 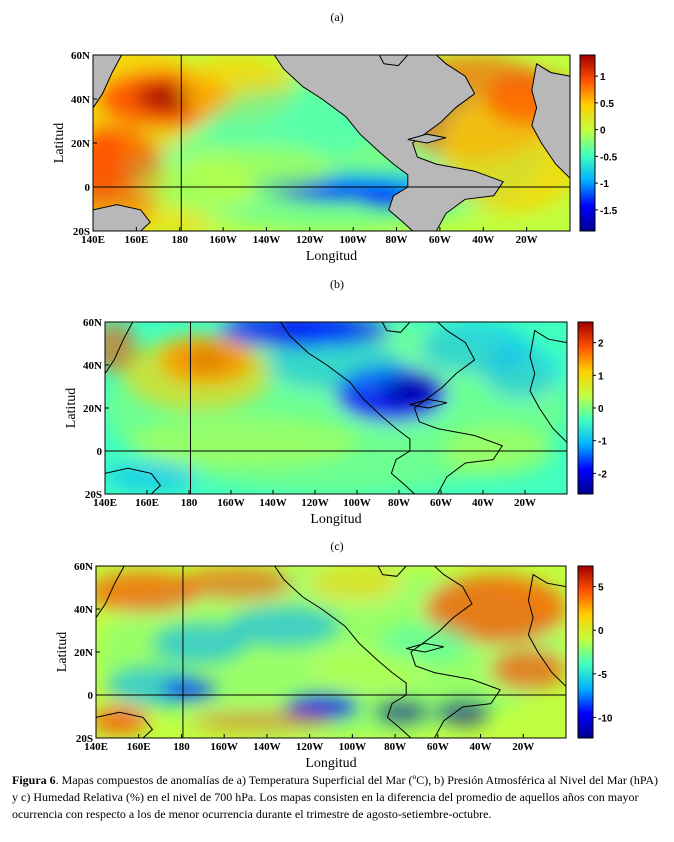 I want to click on caption-figure-number: Figura 6, so click(x=34, y=780).